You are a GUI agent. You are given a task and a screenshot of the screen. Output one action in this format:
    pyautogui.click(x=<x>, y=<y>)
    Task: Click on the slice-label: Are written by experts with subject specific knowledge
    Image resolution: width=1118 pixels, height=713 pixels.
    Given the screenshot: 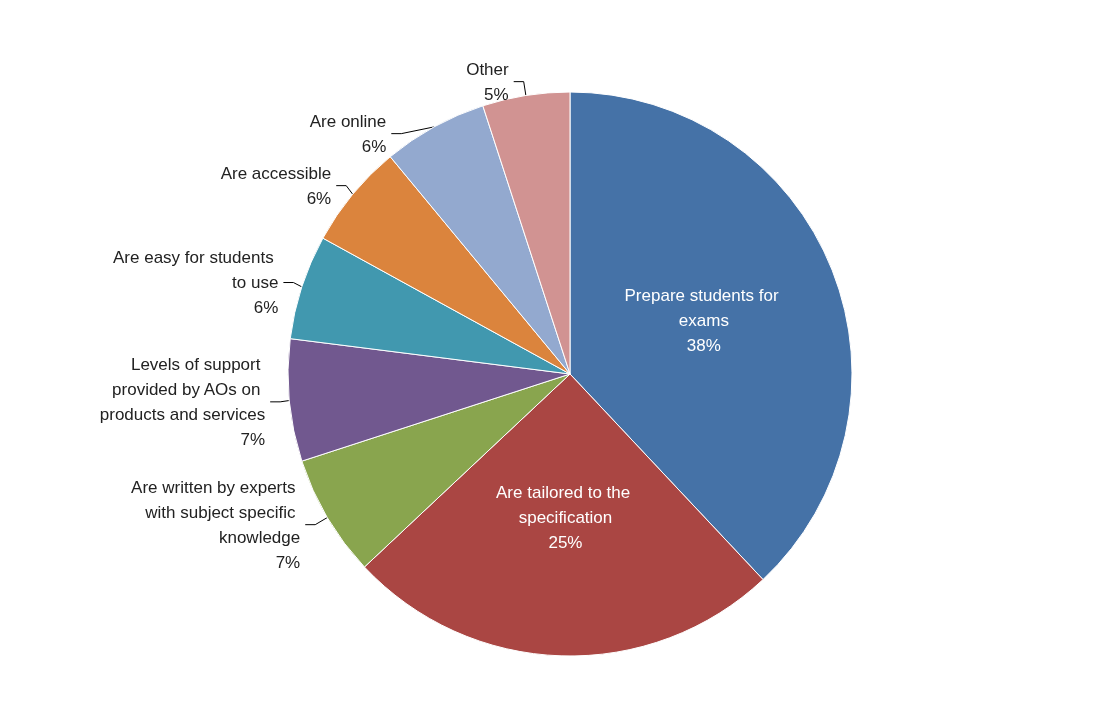 What is the action you would take?
    pyautogui.click(x=216, y=512)
    